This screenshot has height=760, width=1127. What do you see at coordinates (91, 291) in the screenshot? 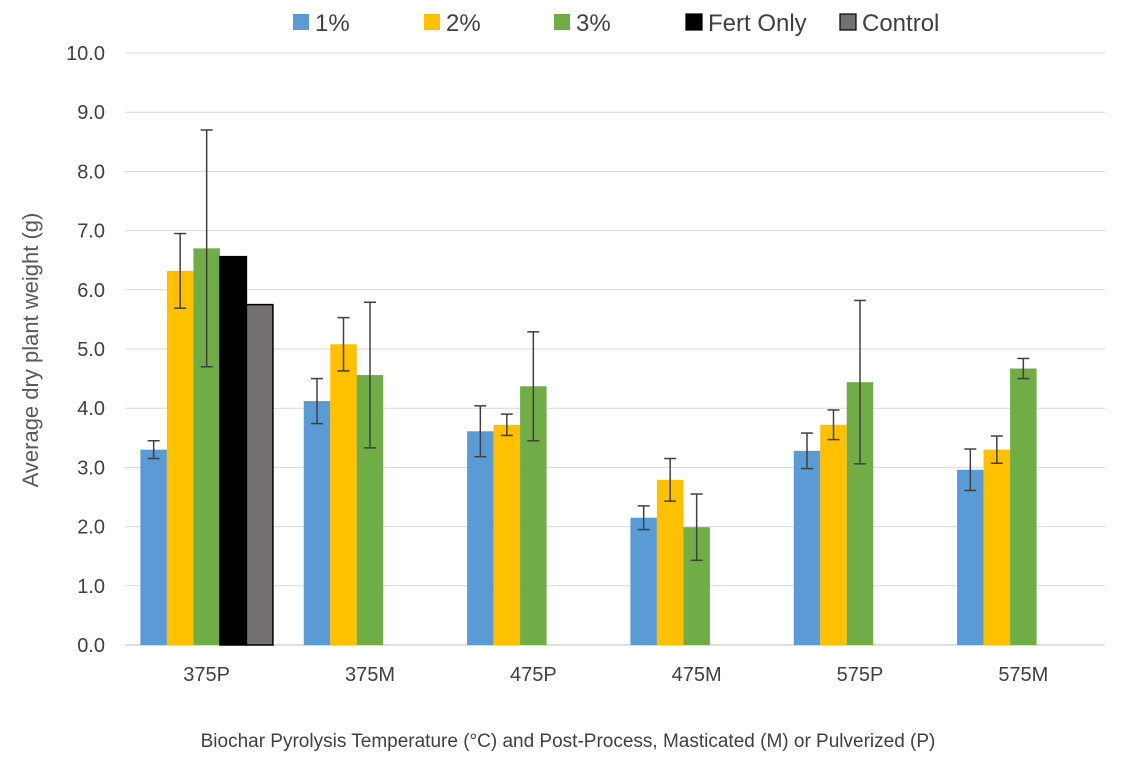
I see `y-tick-label: 6.0` at bounding box center [91, 291].